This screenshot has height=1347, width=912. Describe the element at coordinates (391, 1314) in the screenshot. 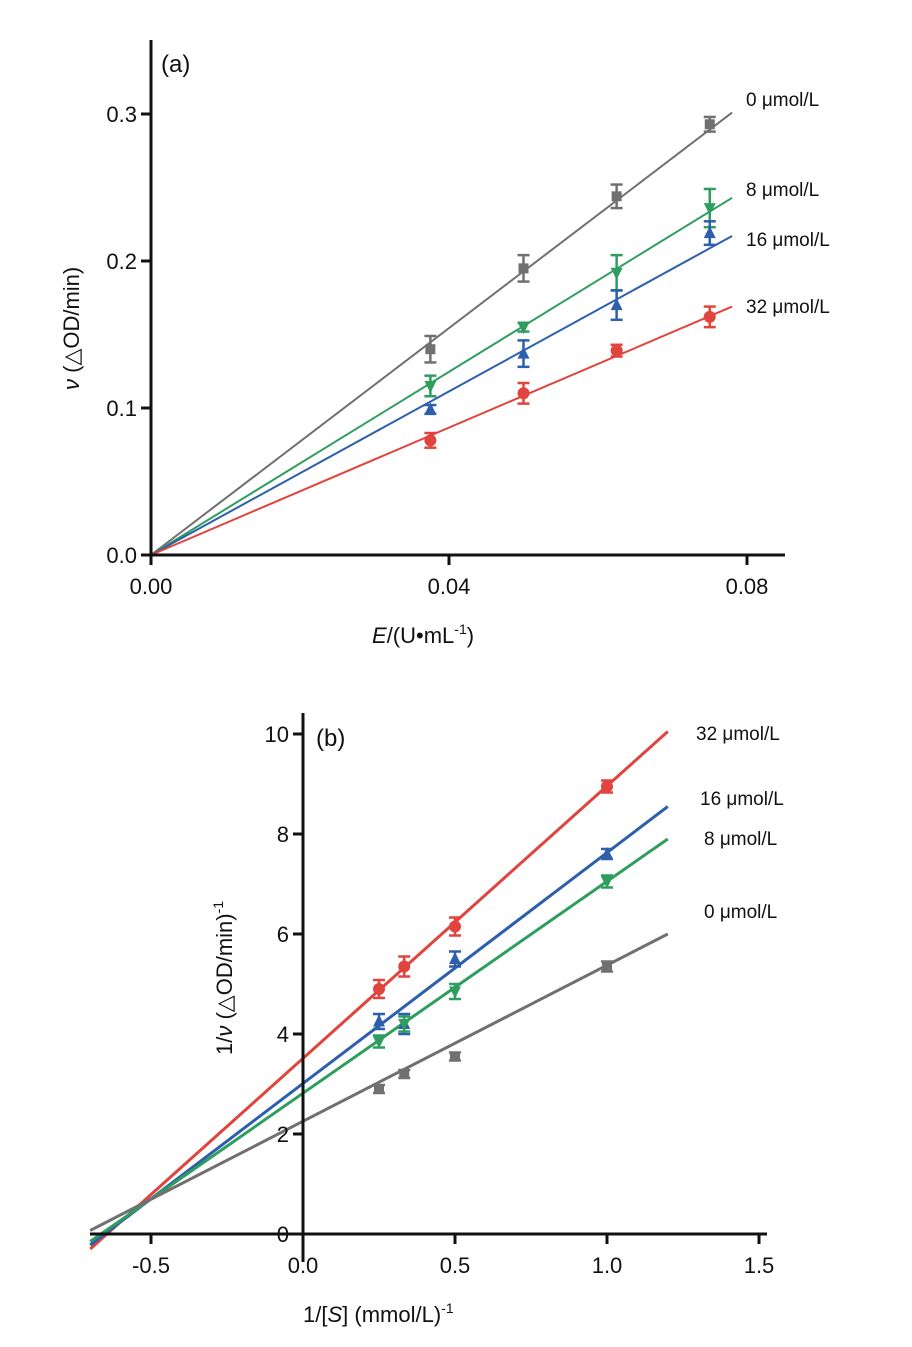

I see `x-label-unit: ] (mmol/L)` at that location.